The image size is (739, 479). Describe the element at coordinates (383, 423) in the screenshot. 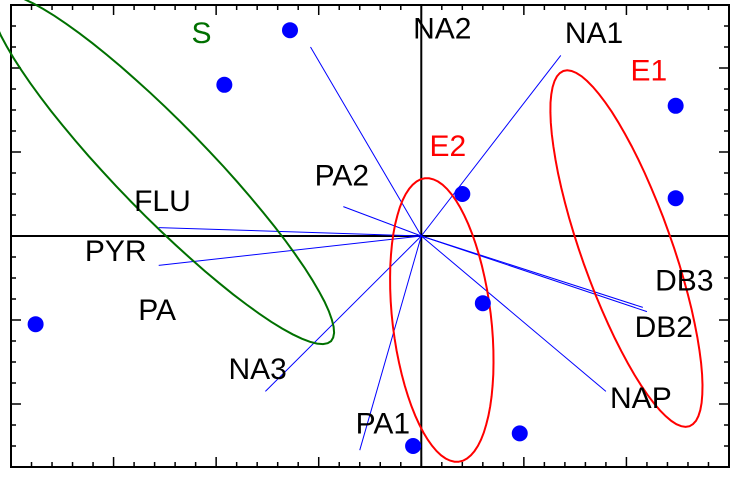

I see `variable-label-pa1: PA1` at that location.